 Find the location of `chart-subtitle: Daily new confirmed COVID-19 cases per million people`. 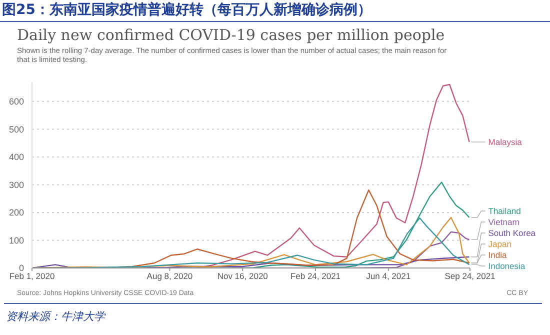

chart-subtitle: Daily new confirmed COVID-19 cases per million people is located at coordinates (231, 35).